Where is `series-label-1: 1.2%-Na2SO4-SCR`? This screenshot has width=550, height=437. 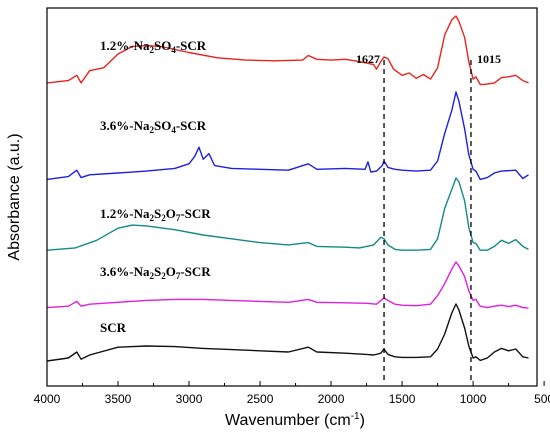 series-label-1: 1.2%-Na2SO4-SCR is located at coordinates (153, 46).